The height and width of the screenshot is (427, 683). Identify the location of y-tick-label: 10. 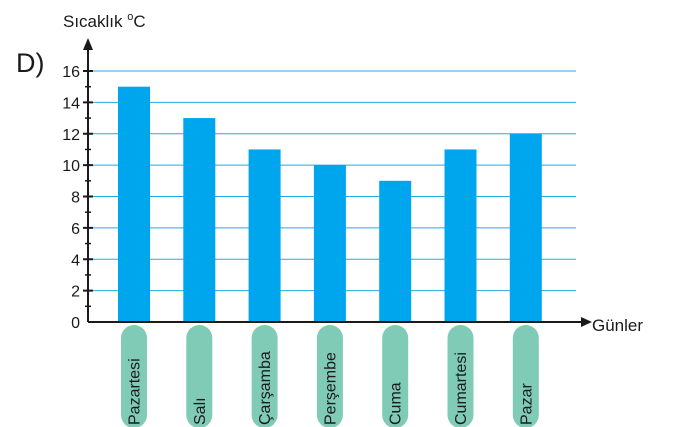
(71, 166).